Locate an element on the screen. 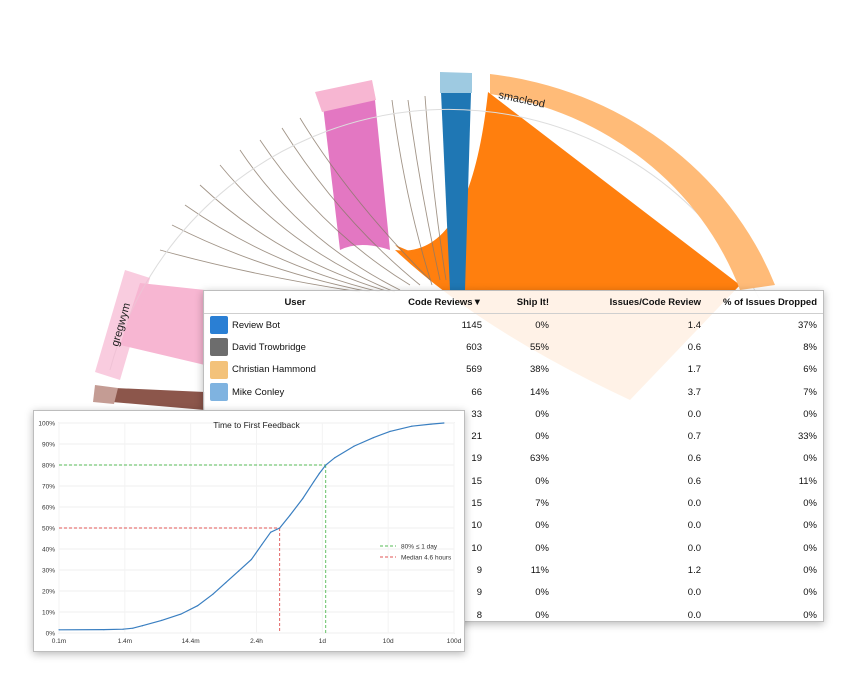 The width and height of the screenshot is (860, 686). column-header-issues-per-review: Issues/Code Review is located at coordinates (631, 302).